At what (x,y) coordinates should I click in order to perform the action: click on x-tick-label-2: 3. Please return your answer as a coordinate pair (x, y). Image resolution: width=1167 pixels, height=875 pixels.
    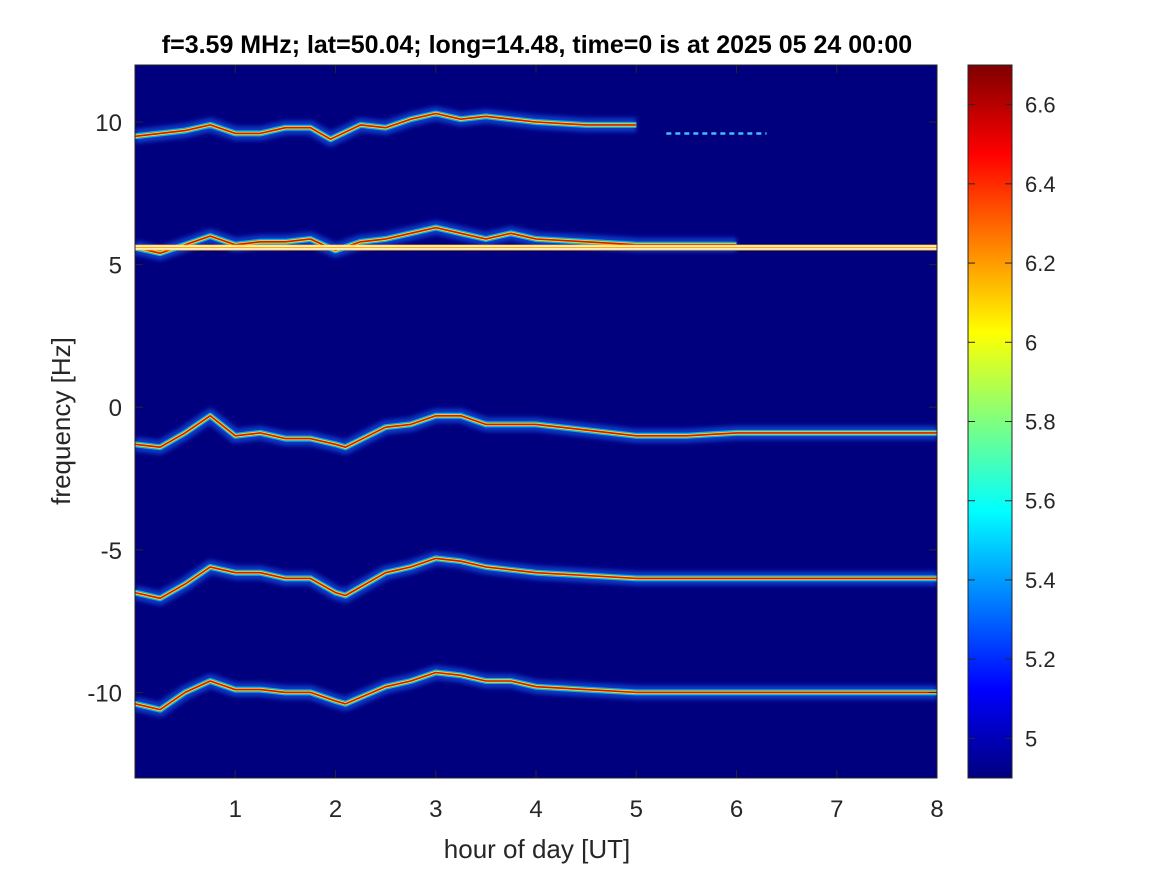
    Looking at the image, I should click on (435, 809).